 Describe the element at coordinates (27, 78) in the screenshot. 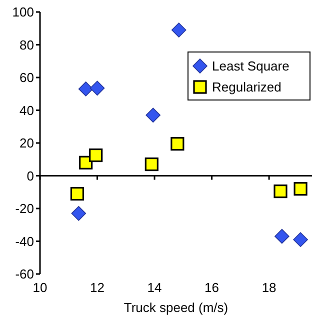

I see `y-tick-label: 60` at that location.